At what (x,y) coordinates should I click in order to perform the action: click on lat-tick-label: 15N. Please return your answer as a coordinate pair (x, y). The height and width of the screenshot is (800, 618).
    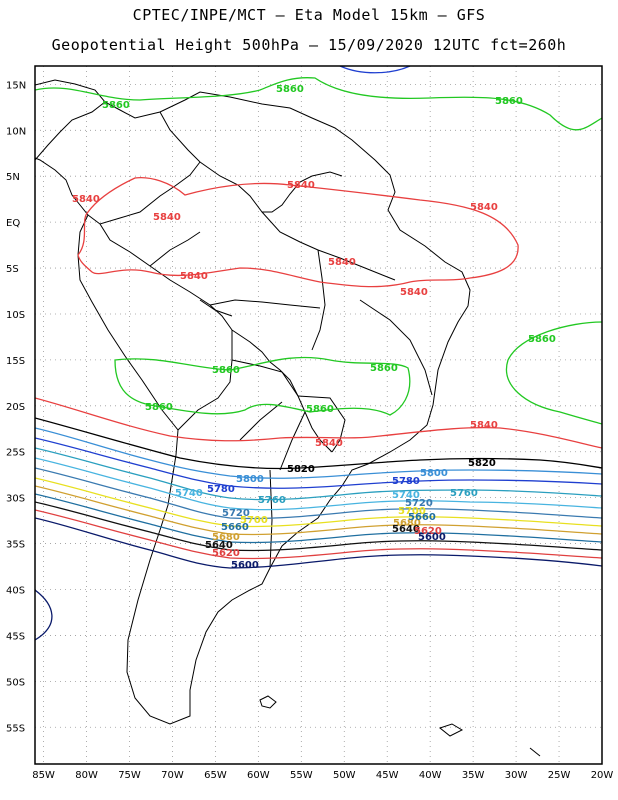
    Looking at the image, I should click on (16, 85).